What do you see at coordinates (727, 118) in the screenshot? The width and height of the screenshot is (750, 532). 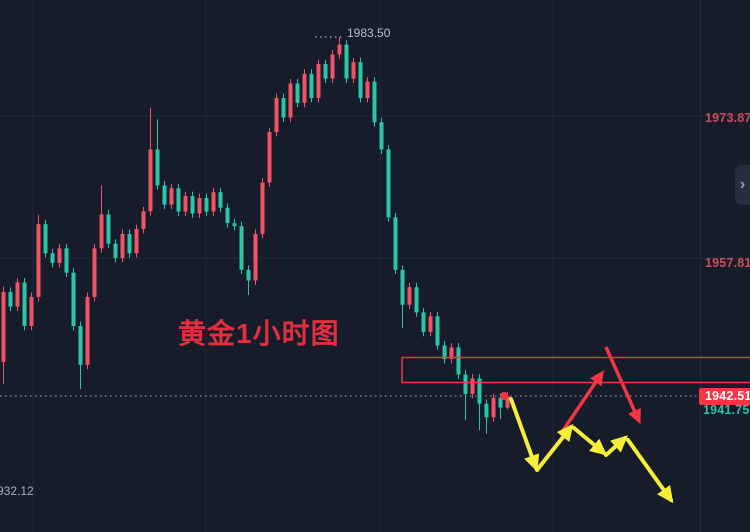 I see `axis-price-label-upper: 1973.87` at bounding box center [727, 118].